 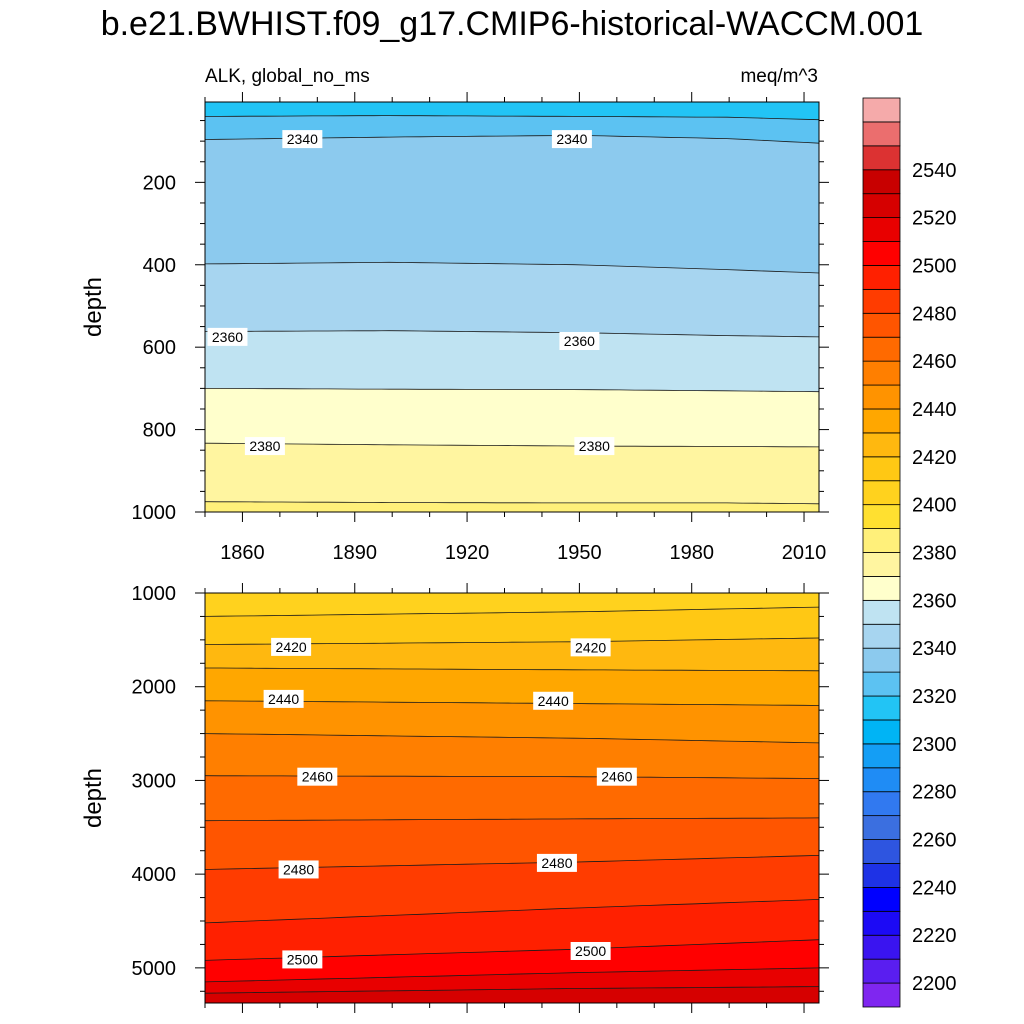 What do you see at coordinates (242, 553) in the screenshot?
I see `x-tick-label: 1860` at bounding box center [242, 553].